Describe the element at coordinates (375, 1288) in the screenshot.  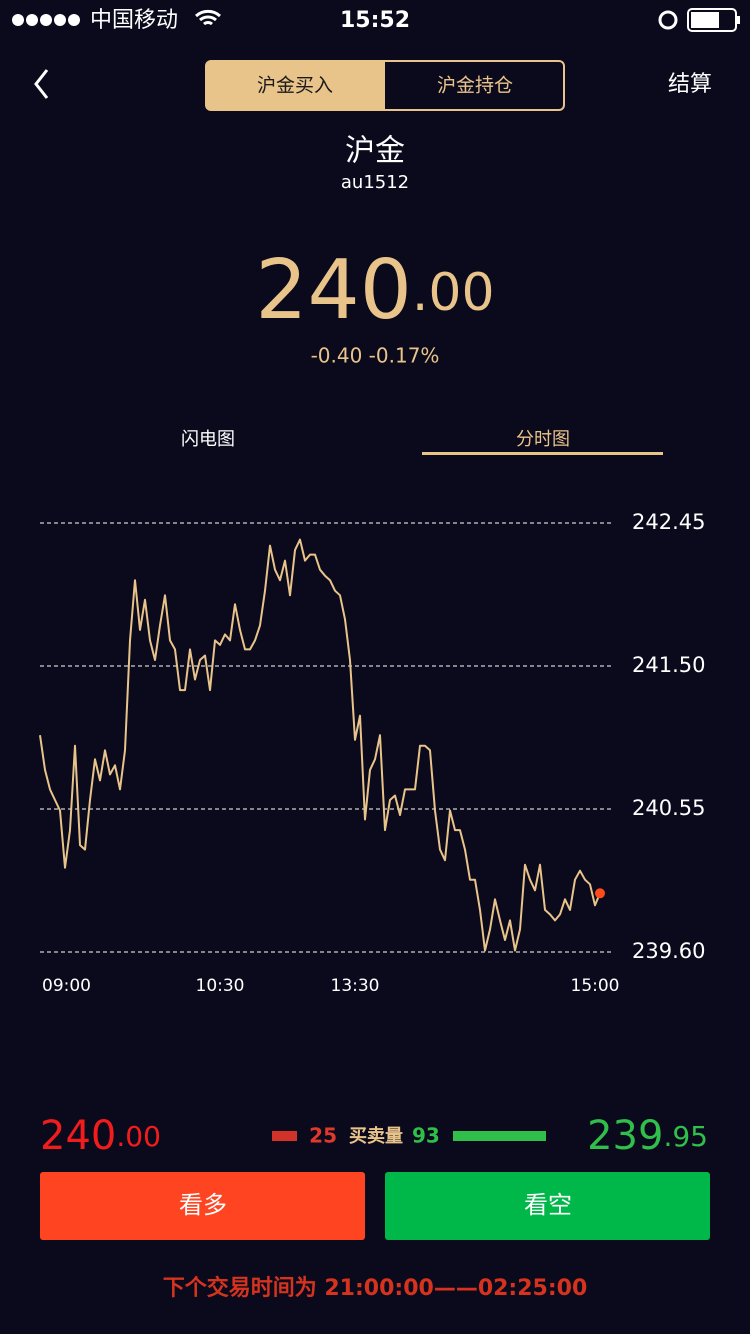
I see `next-session-notice: 下个交易时间为 21:00:00——02:25:00` at that location.